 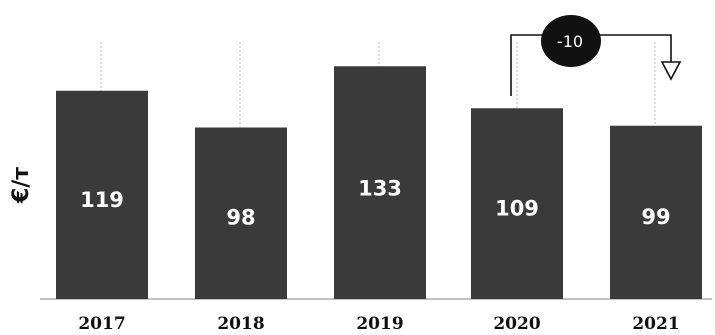 I want to click on value-label-2020: 109, so click(x=517, y=208).